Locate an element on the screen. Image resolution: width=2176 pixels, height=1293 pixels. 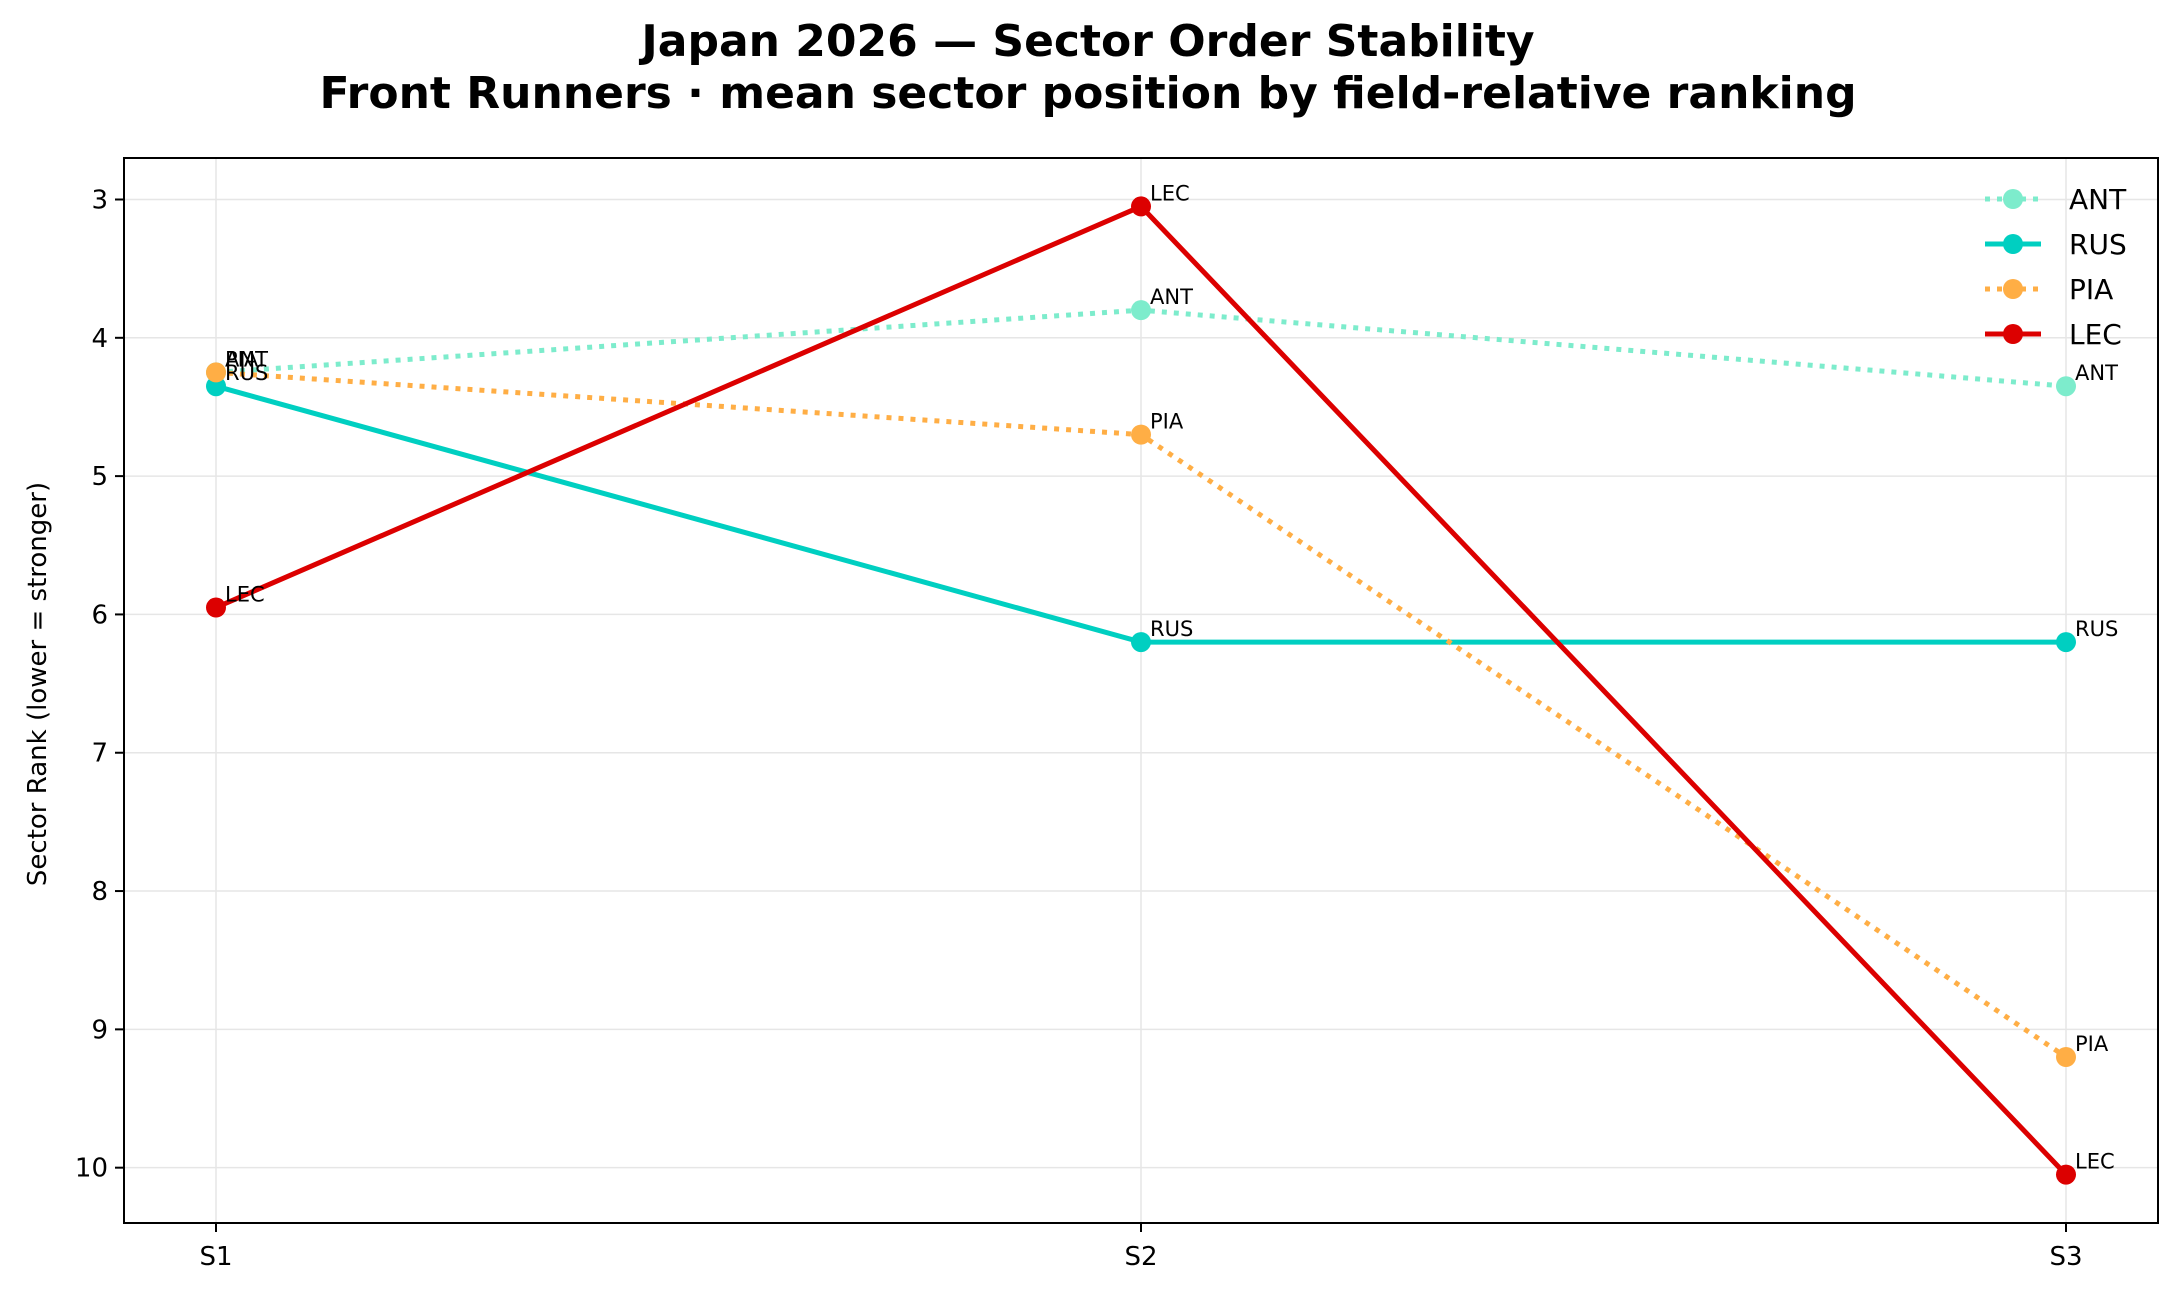
legend-label-ant: ANT is located at coordinates (2098, 199).